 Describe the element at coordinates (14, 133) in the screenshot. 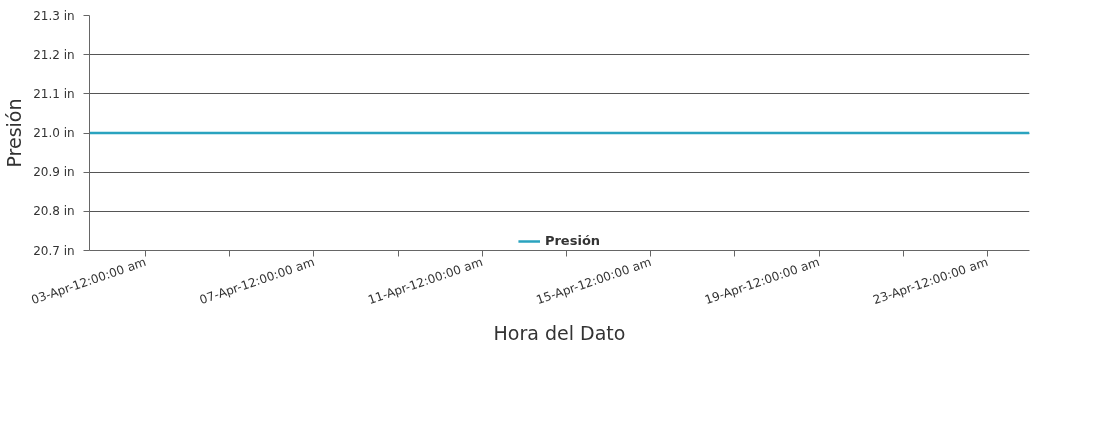

I see `y-axis-title: Presión` at that location.